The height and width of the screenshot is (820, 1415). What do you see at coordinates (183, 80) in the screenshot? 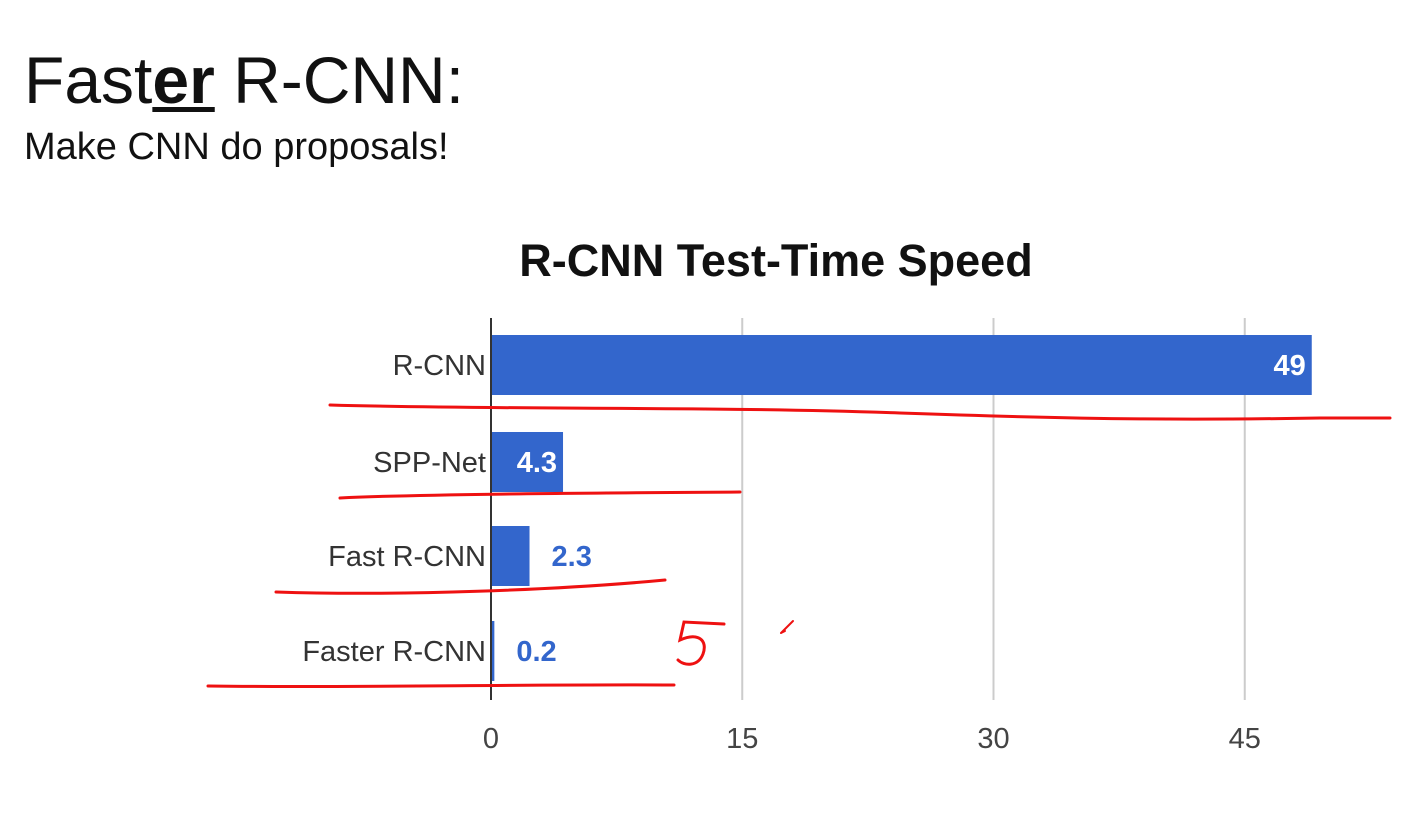
I see `title-emphasis: er` at bounding box center [183, 80].